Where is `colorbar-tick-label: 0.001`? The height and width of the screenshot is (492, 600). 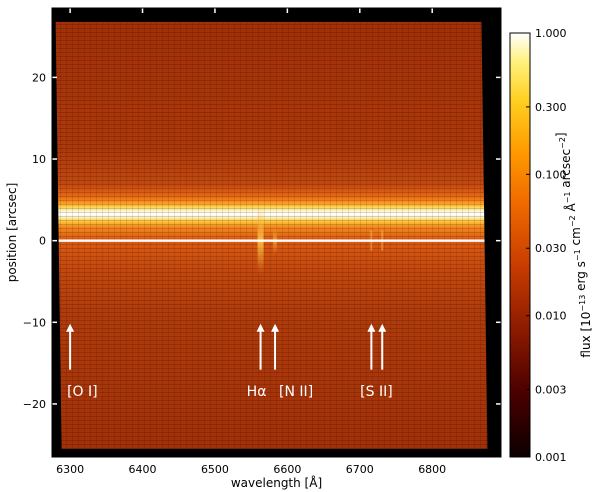 colorbar-tick-label: 0.001 is located at coordinates (551, 457).